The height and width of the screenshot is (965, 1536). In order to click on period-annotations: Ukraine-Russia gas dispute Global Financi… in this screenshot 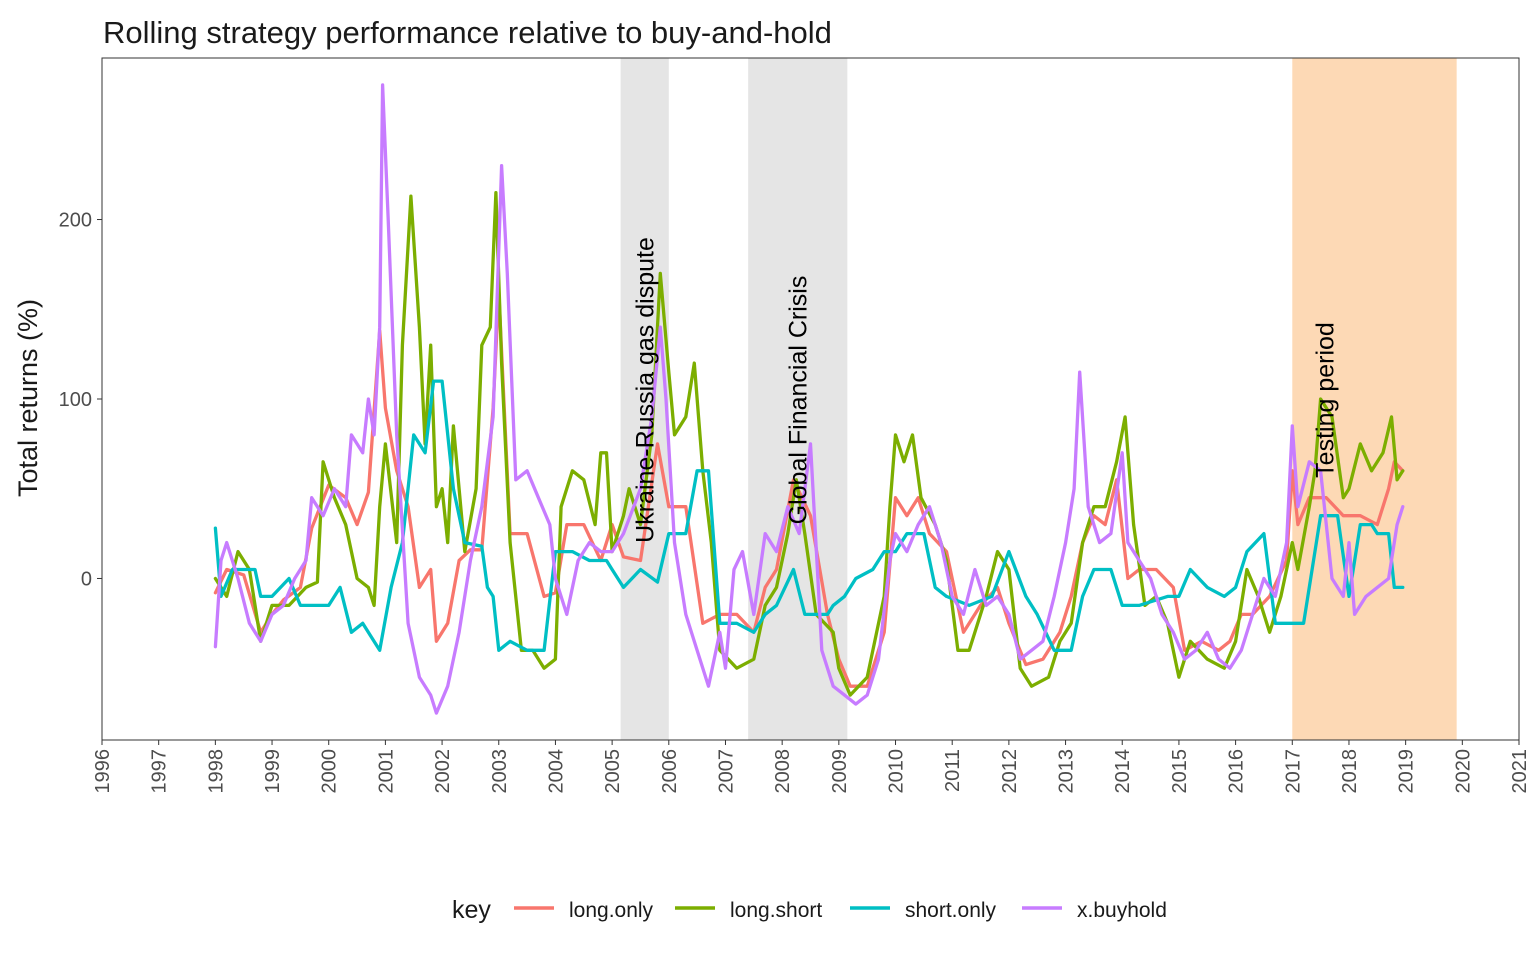, I will do `click(986, 390)`.